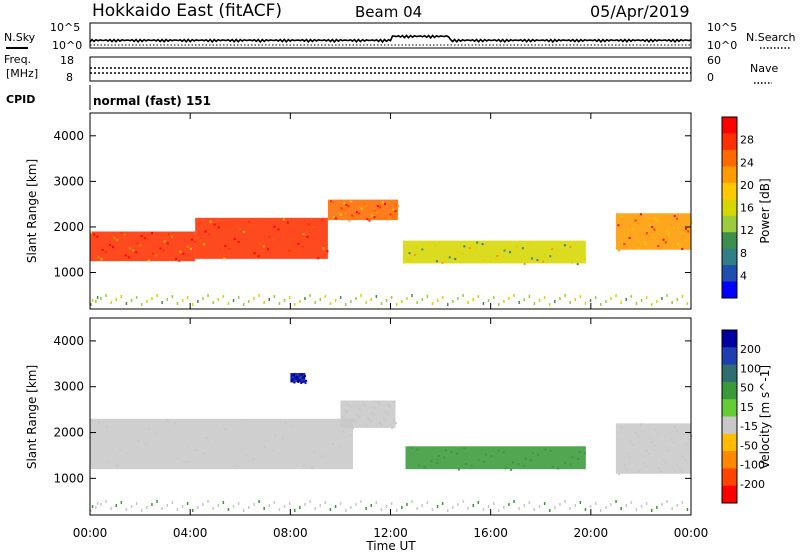 The image size is (800, 554). Describe the element at coordinates (152, 101) in the screenshot. I see `cpid-mode: normal (fast) 151` at that location.